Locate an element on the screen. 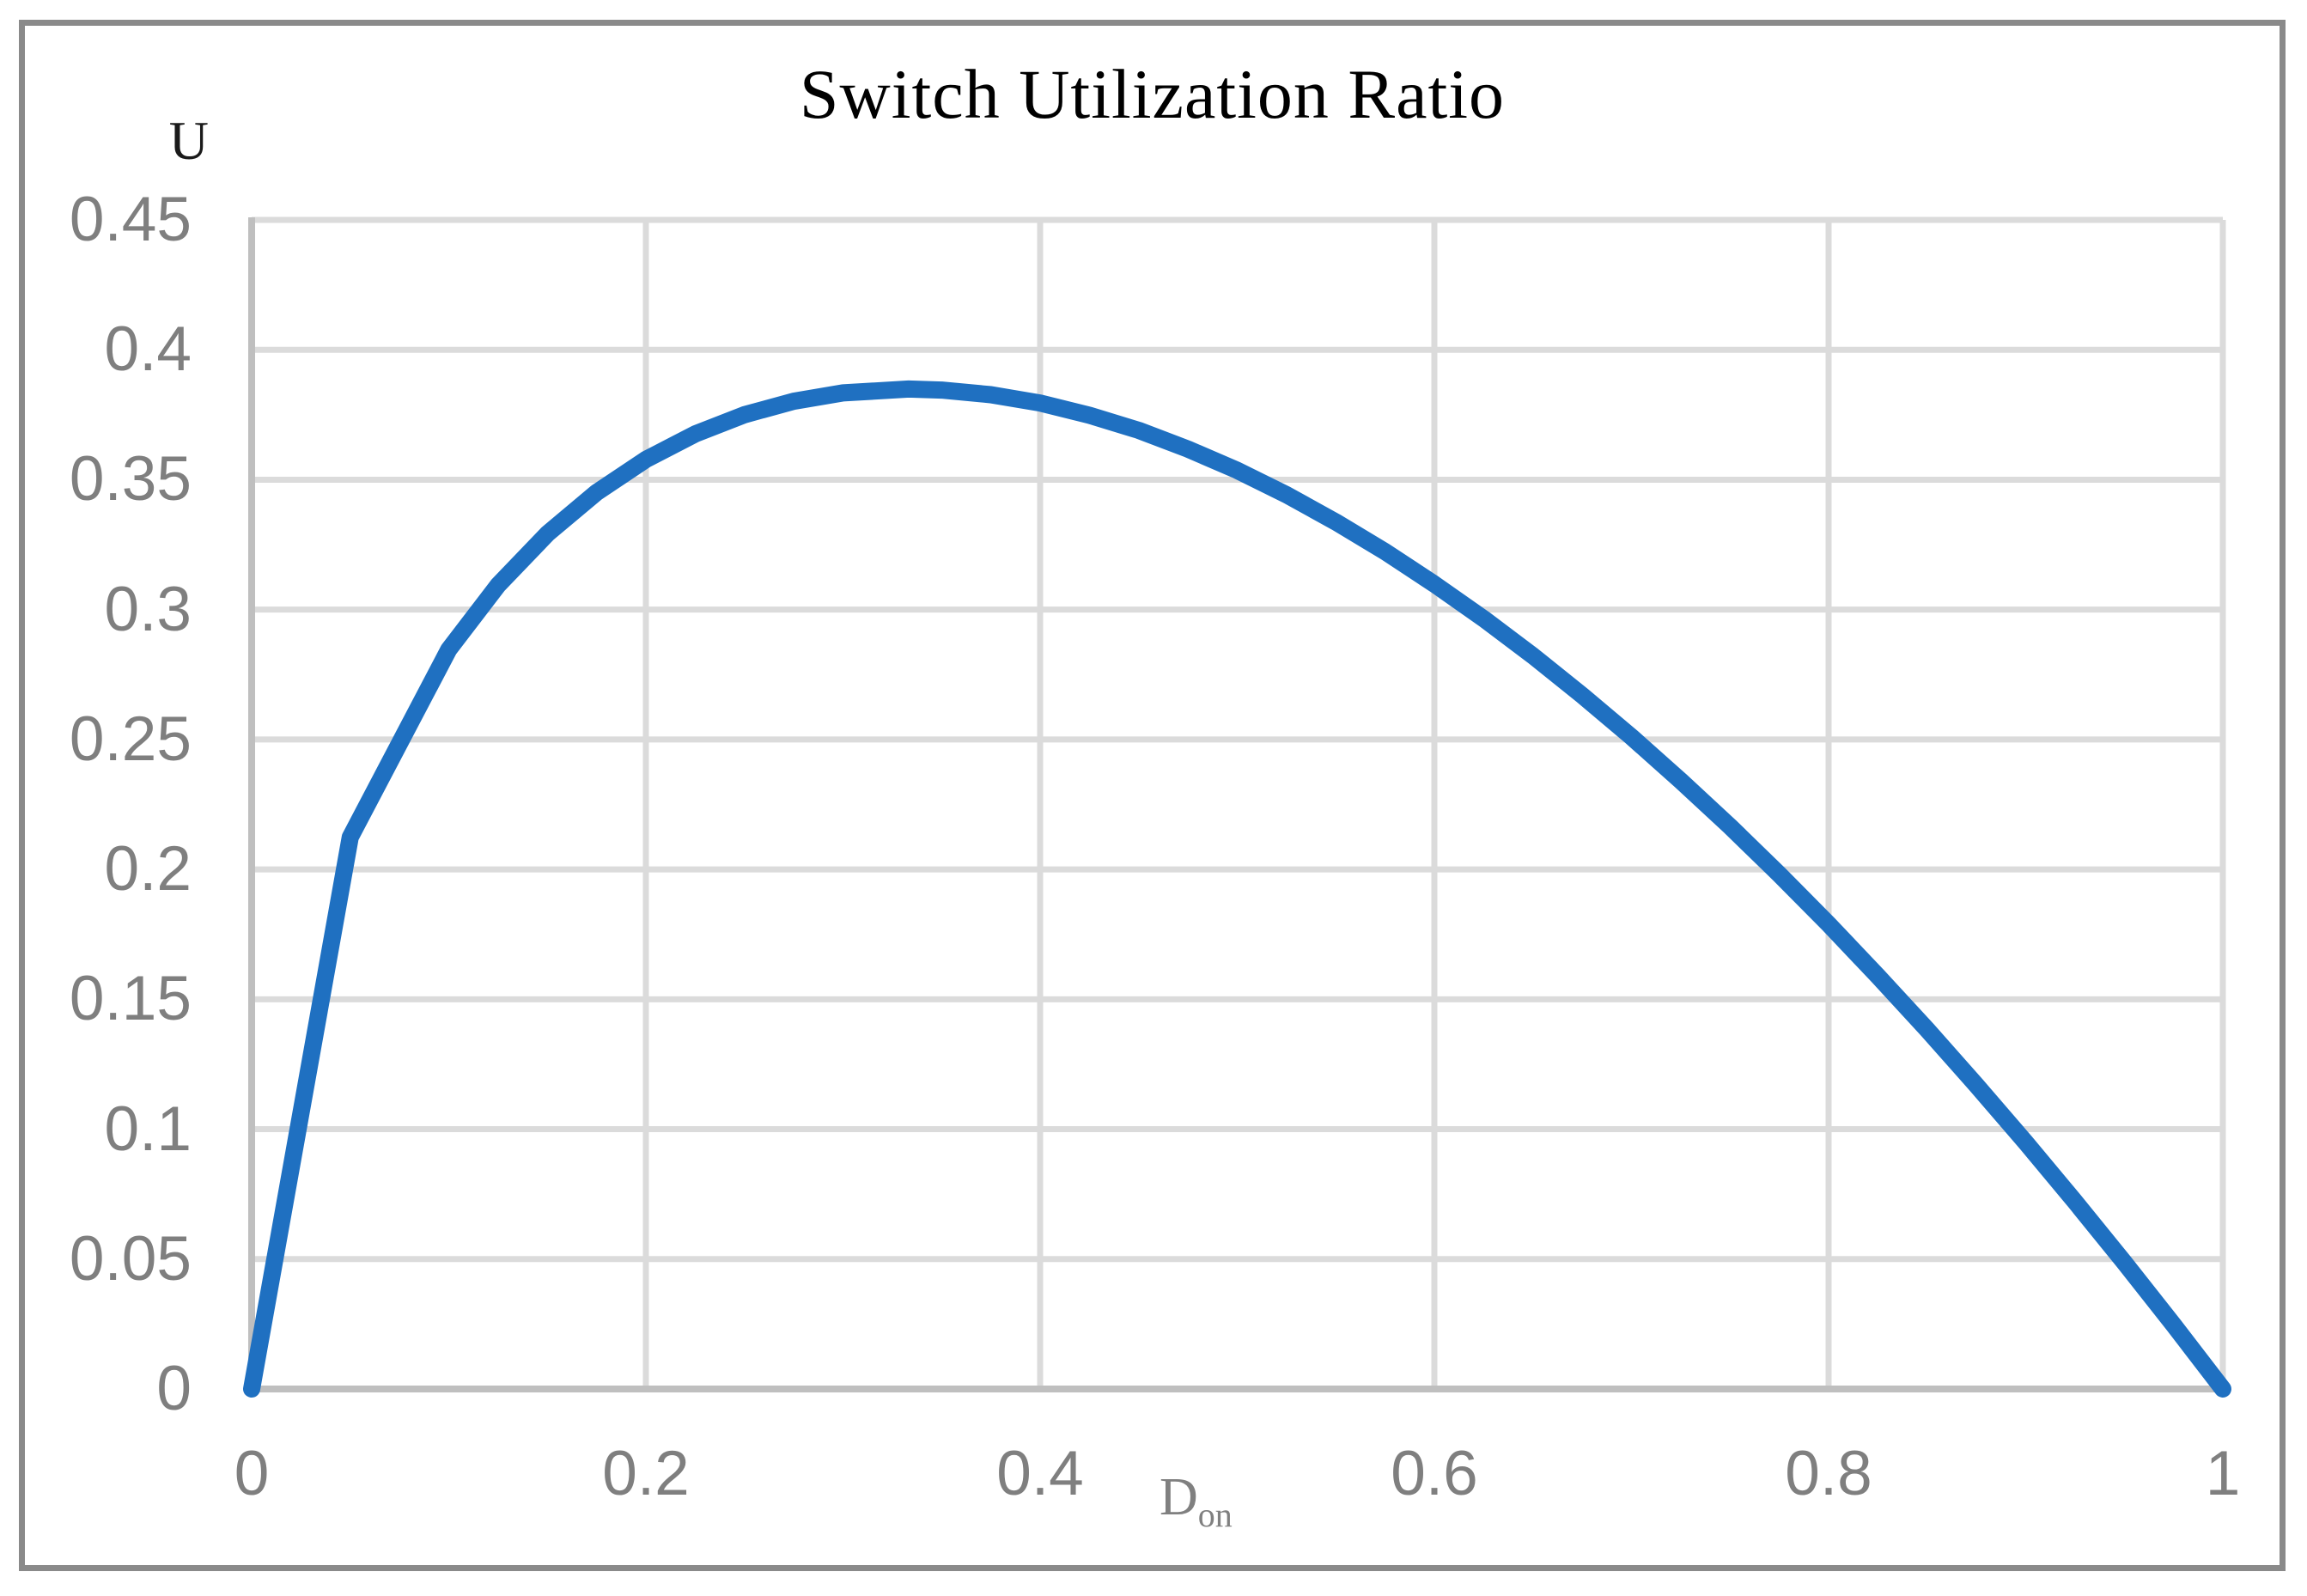  x-axis-title: Don is located at coordinates (1196, 1506).